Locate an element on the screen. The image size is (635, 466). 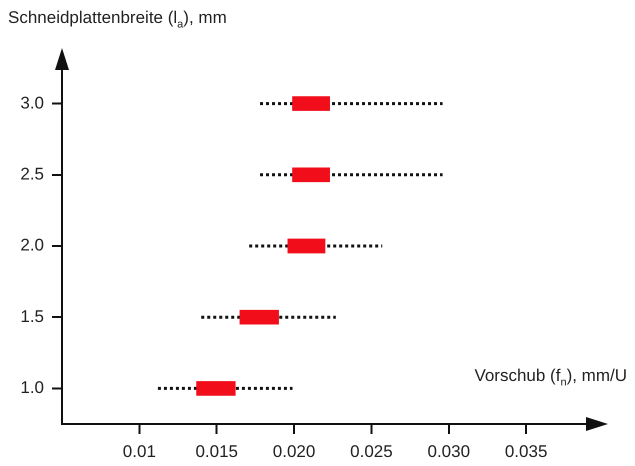
y-axis-title: Schneidplattenbreite (l$_{a}$), mm is located at coordinates (117, 19).